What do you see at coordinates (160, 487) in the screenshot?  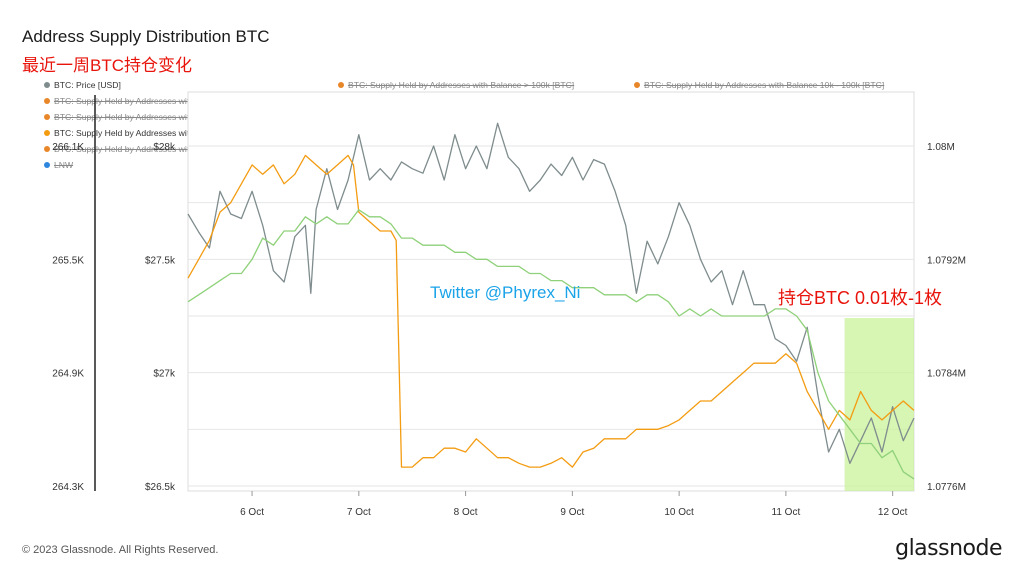 I see `price-tick-label: $26.5k` at bounding box center [160, 487].